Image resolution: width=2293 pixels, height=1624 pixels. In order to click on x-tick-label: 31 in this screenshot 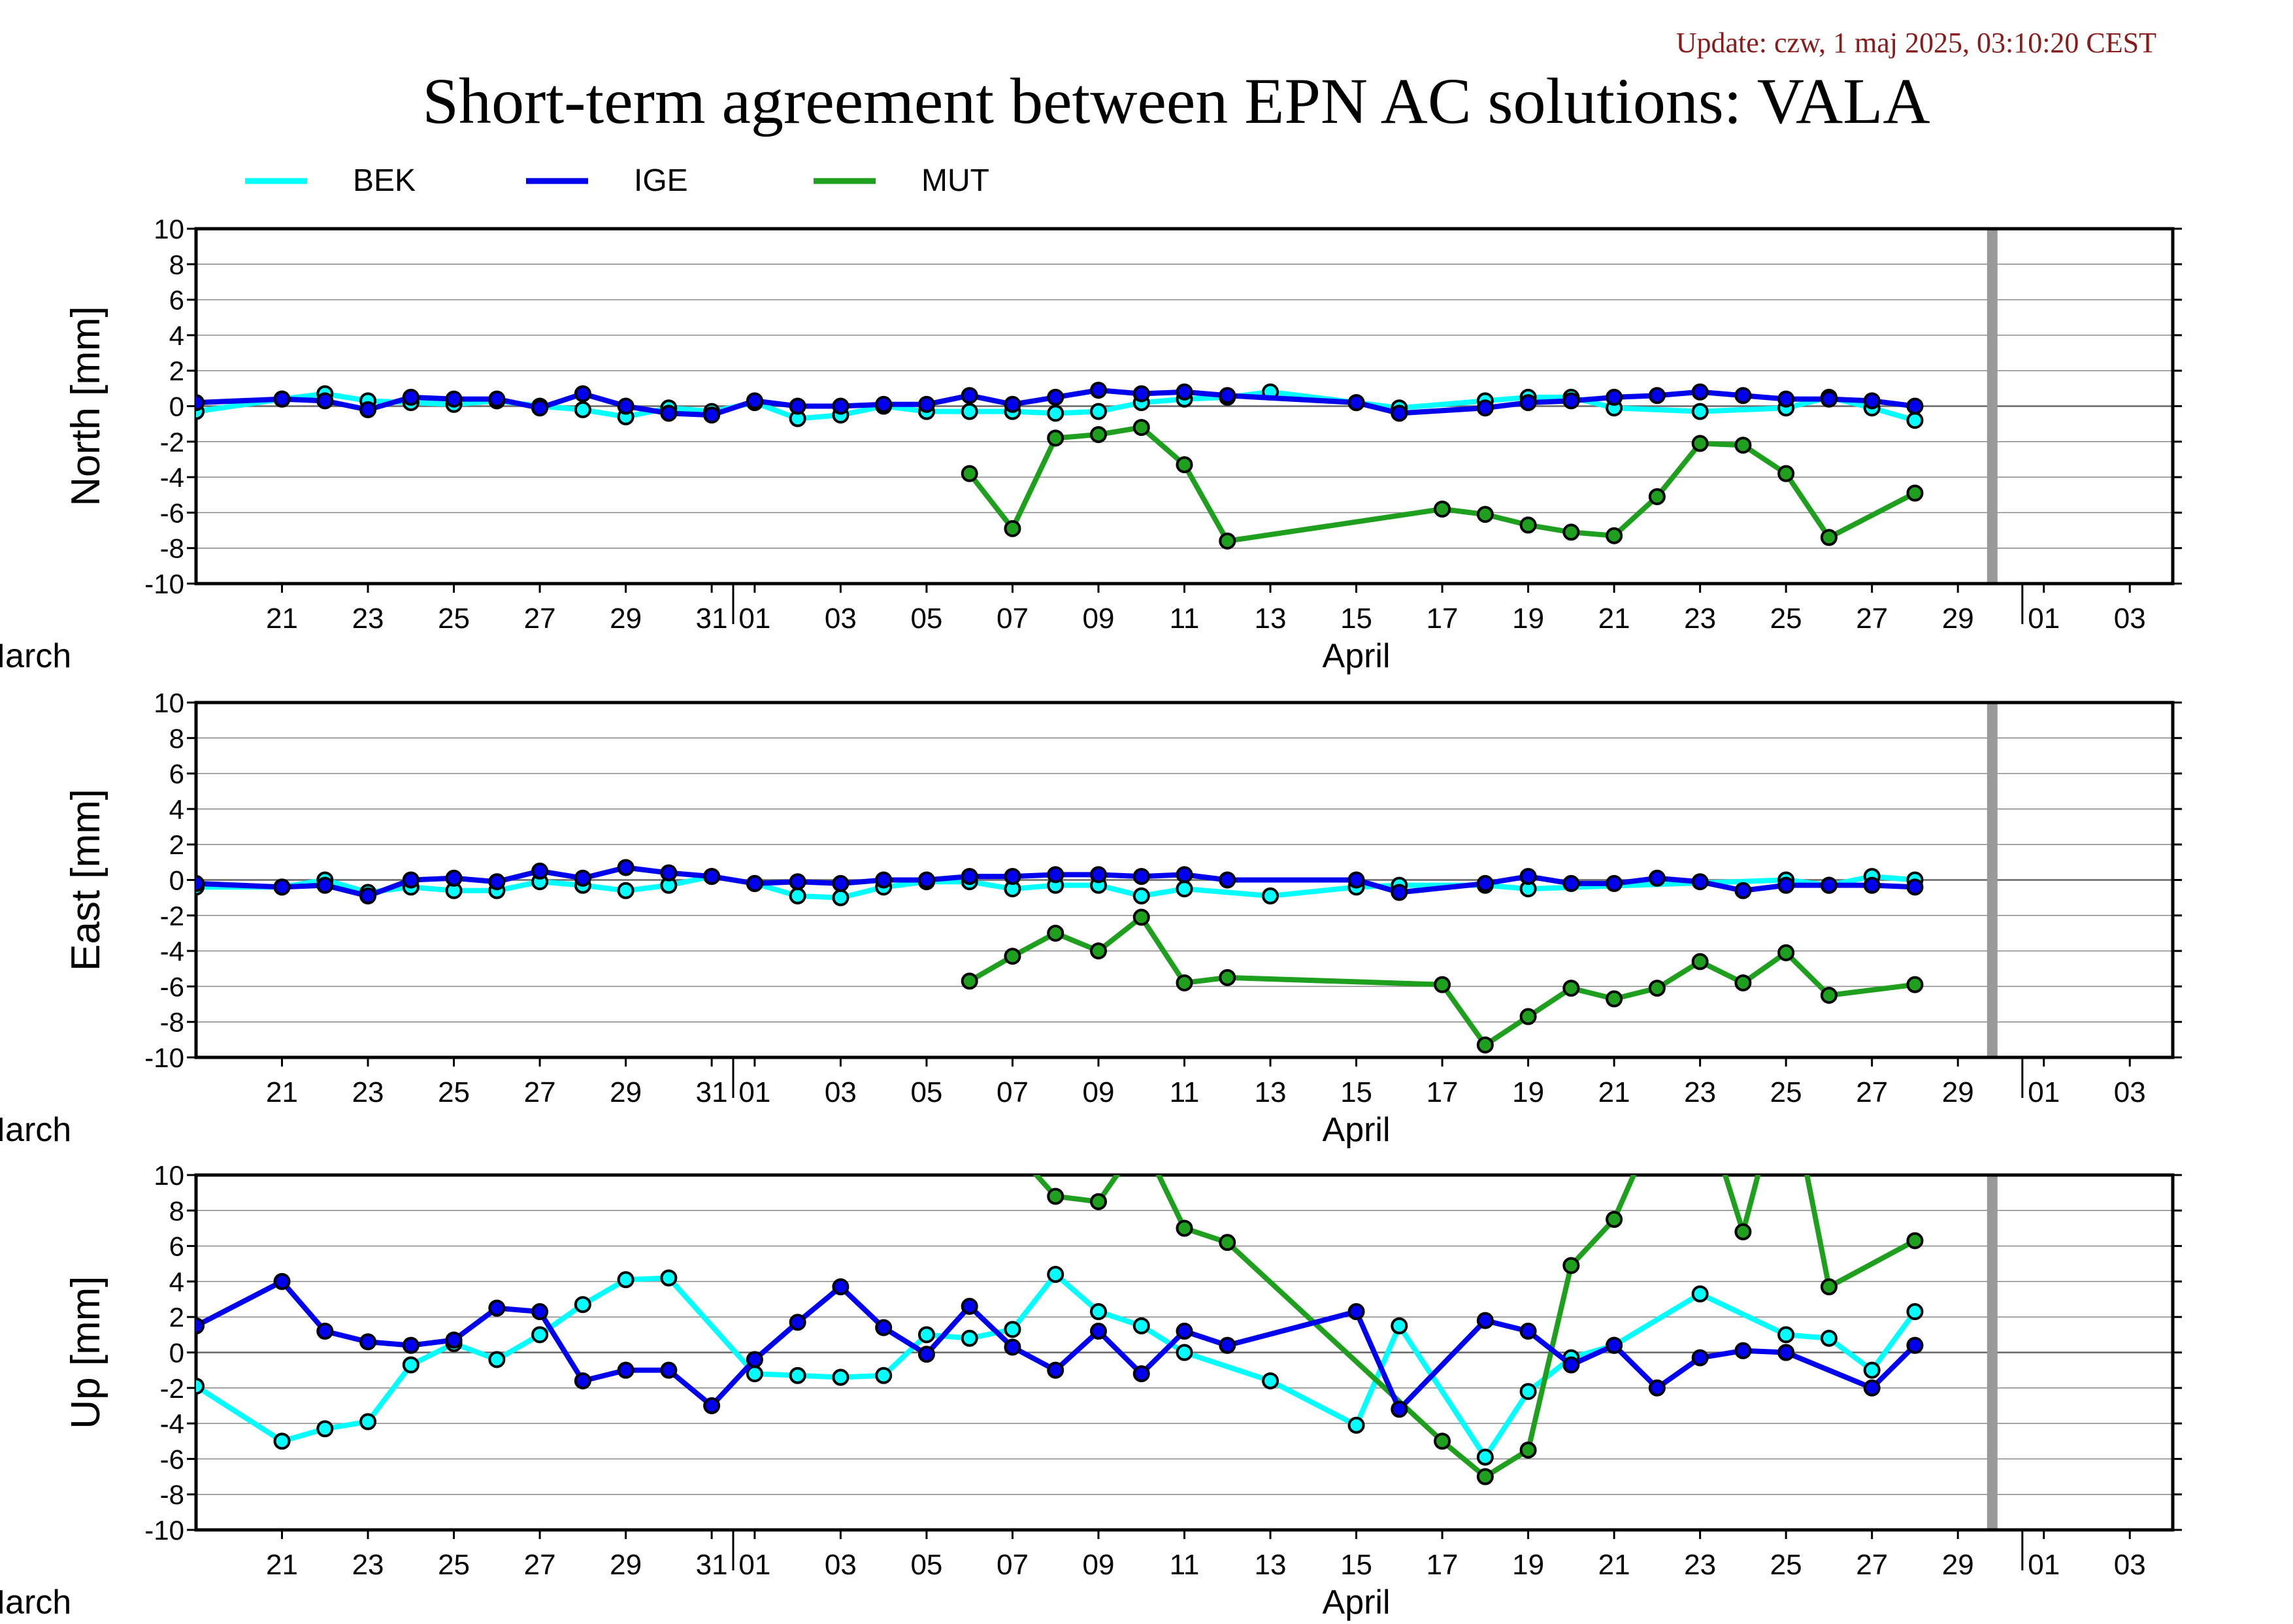, I will do `click(712, 1565)`.